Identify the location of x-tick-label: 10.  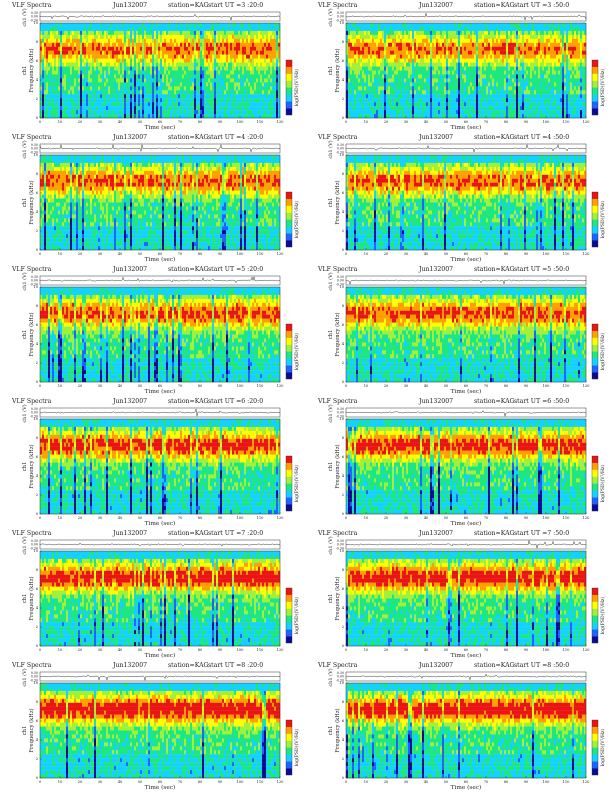
(60, 650).